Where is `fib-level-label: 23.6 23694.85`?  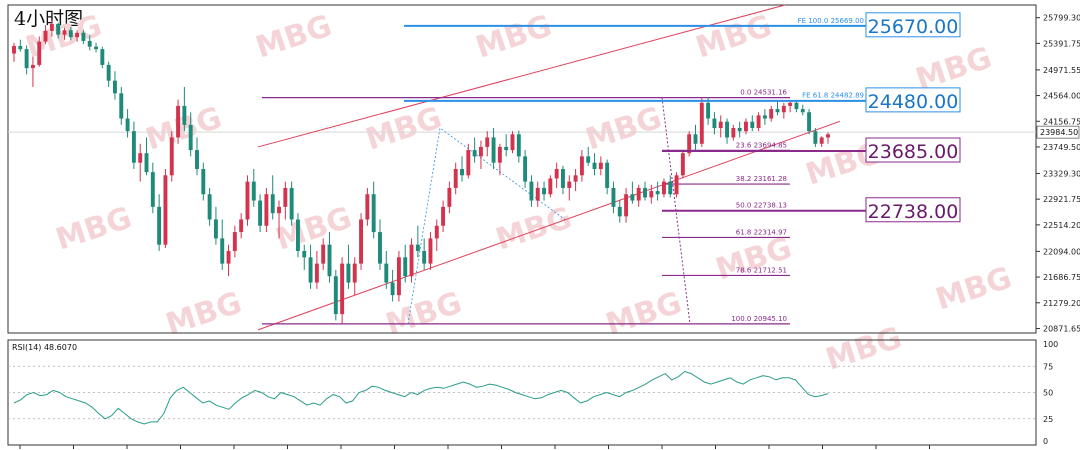 fib-level-label: 23.6 23694.85 is located at coordinates (761, 145).